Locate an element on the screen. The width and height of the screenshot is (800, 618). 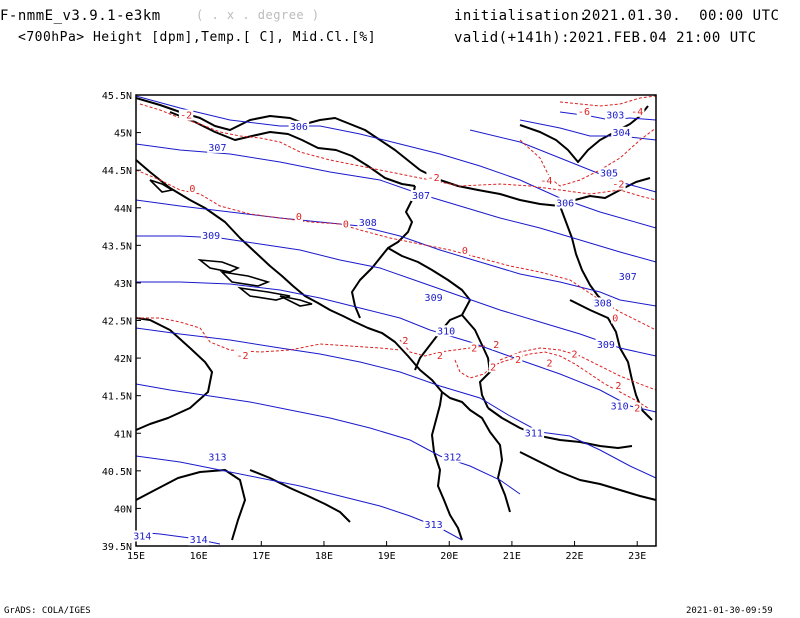
danube-north is located at coordinates (584, 134).